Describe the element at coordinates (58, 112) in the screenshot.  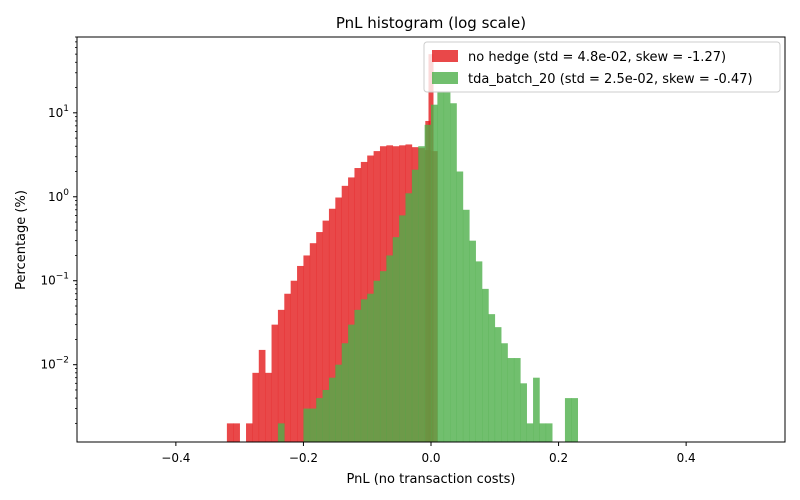
I see `y-tick-label: 10¹` at that location.